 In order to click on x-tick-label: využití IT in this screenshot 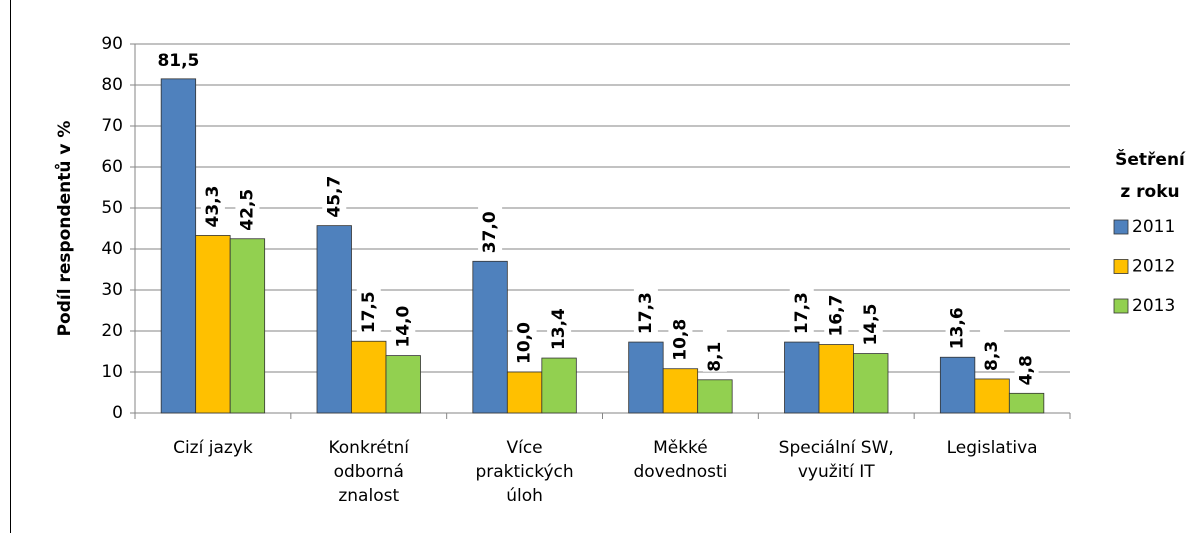, I will do `click(836, 472)`.